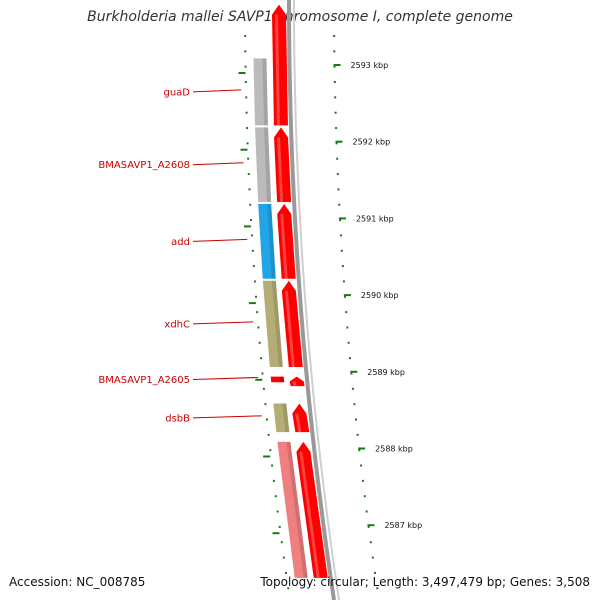  What do you see at coordinates (375, 218) in the screenshot?
I see `kbp-label: 2591 kbp` at bounding box center [375, 218].